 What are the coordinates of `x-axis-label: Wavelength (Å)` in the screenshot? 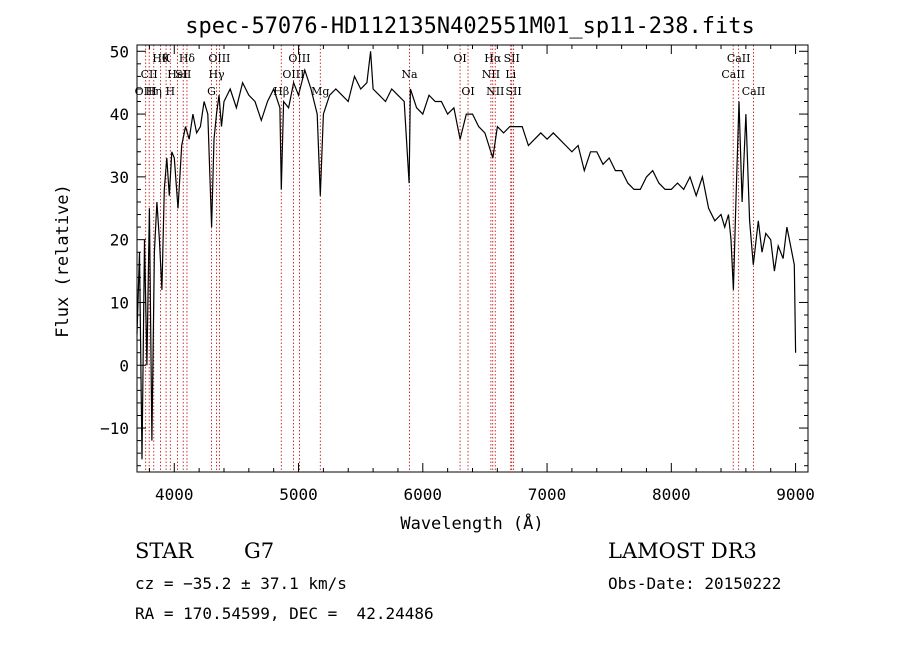 It's located at (471, 523).